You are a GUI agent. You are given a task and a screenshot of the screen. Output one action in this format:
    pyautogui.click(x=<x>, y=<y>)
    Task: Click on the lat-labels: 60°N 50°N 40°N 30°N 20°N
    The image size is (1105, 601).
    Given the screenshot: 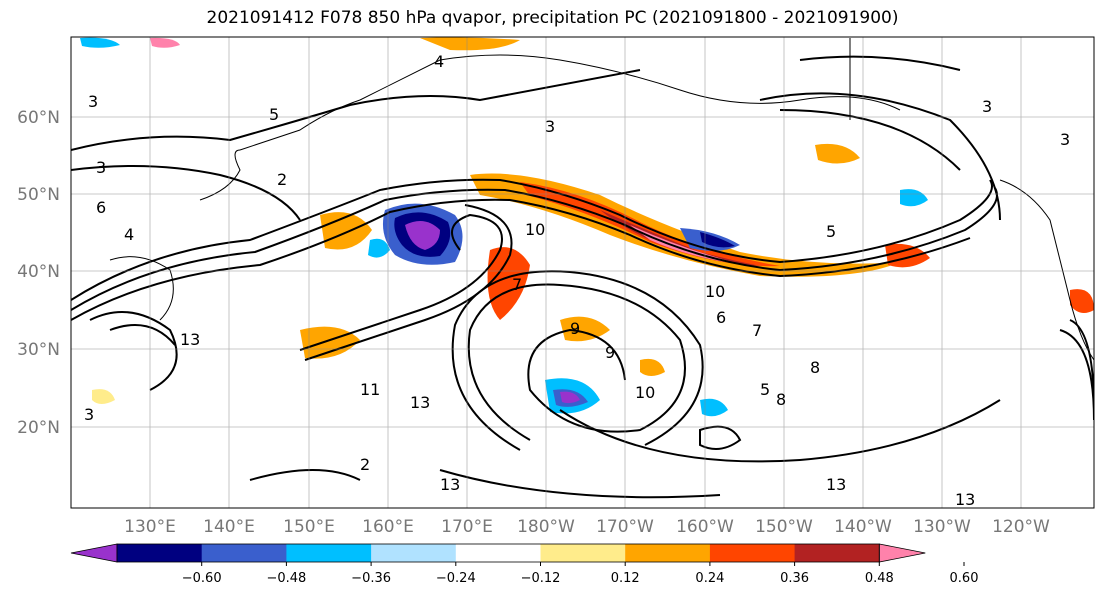 What is the action you would take?
    pyautogui.click(x=38, y=273)
    